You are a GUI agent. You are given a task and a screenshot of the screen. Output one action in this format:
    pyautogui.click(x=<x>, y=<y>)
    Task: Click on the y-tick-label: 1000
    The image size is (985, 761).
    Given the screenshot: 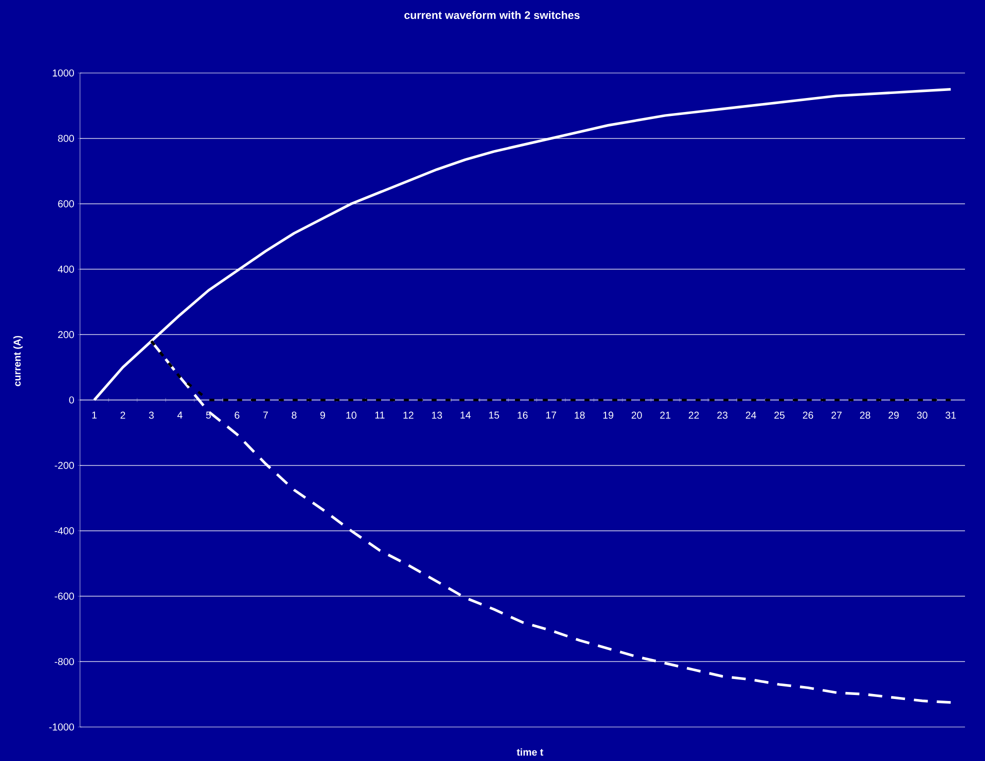 What is the action you would take?
    pyautogui.click(x=63, y=73)
    